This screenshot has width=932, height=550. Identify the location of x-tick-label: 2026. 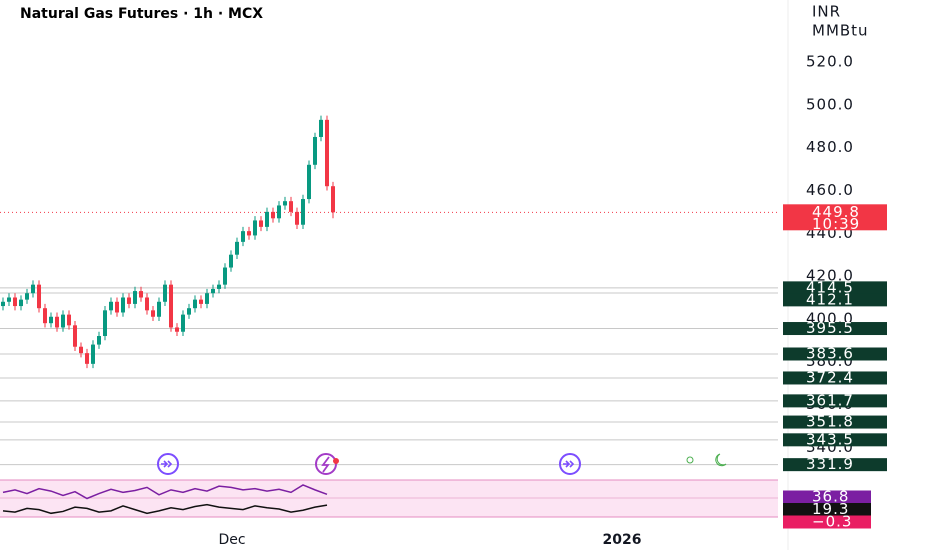
(622, 540).